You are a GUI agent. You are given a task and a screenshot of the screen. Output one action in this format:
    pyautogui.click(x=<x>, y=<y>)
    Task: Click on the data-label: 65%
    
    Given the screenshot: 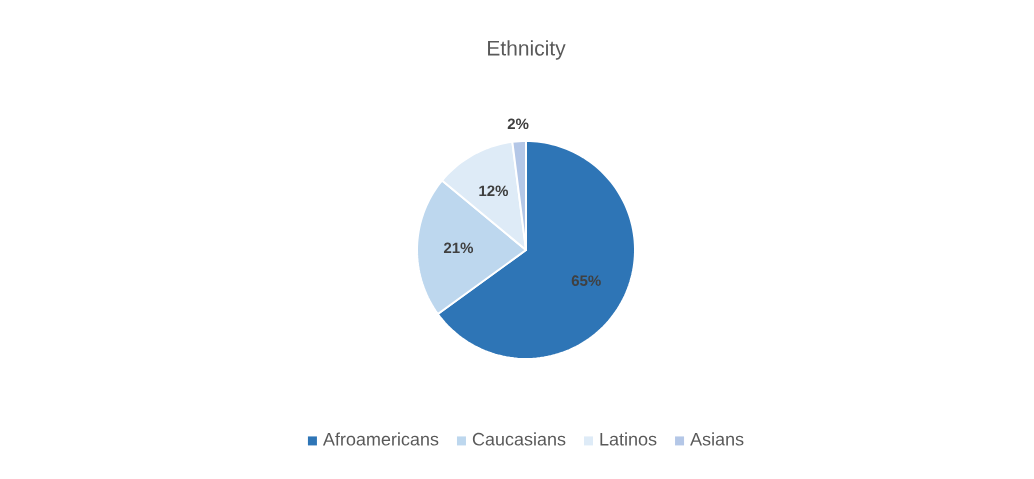 What is the action you would take?
    pyautogui.click(x=586, y=280)
    